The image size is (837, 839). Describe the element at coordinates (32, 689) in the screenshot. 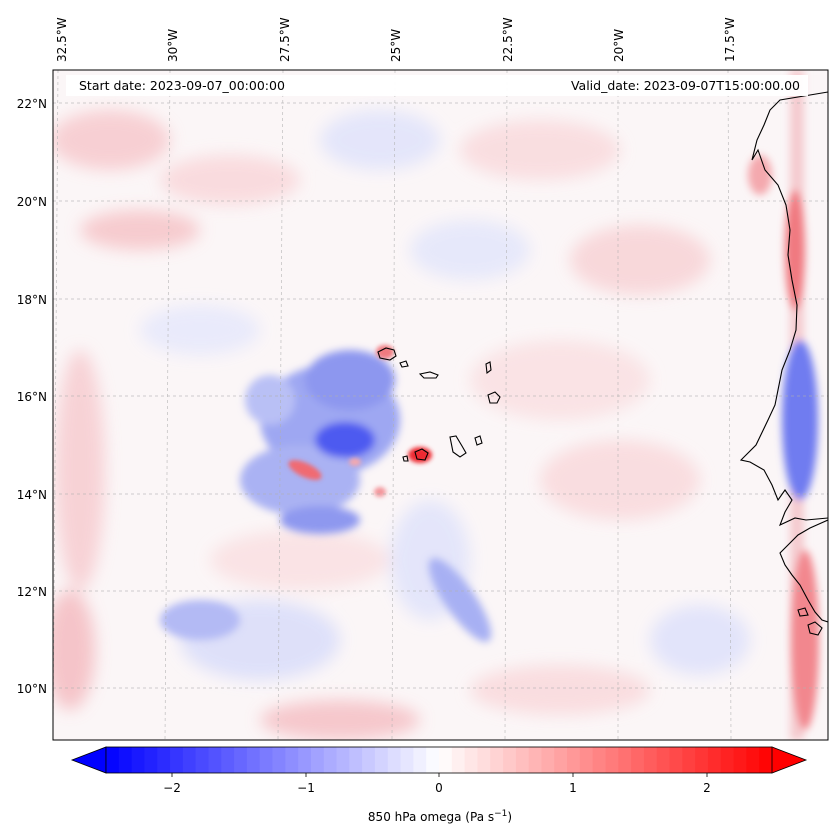

I see `lat-label-10n: 10°N` at that location.